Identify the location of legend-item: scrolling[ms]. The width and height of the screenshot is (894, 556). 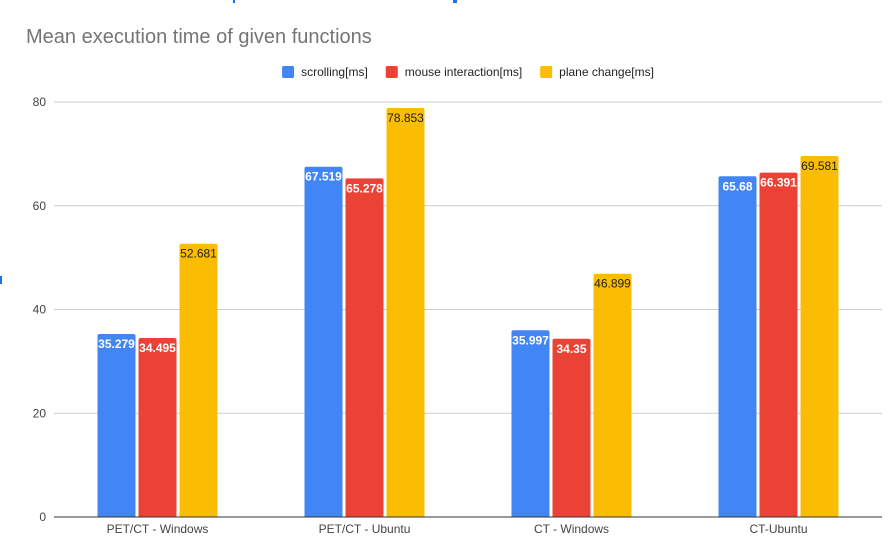
(325, 72).